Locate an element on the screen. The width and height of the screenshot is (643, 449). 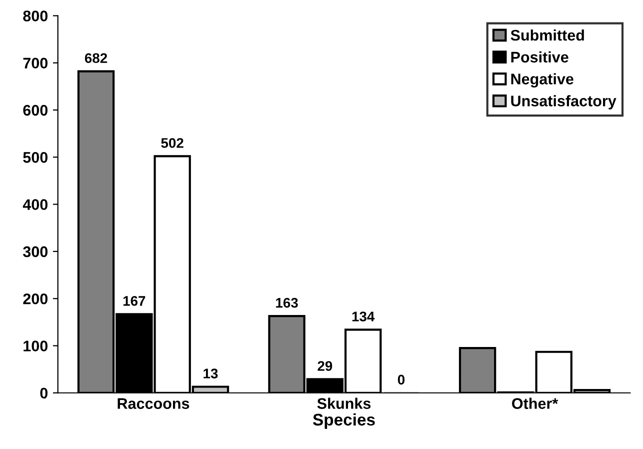
data-label: 13 is located at coordinates (211, 373).